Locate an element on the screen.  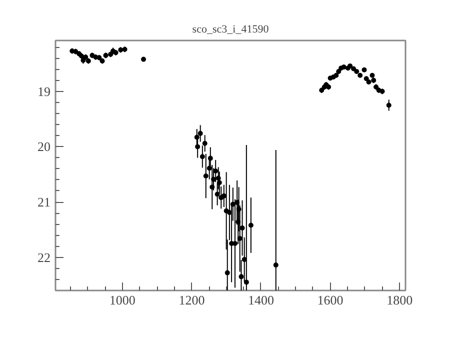
y-tick-label: 22 is located at coordinates (44, 257).